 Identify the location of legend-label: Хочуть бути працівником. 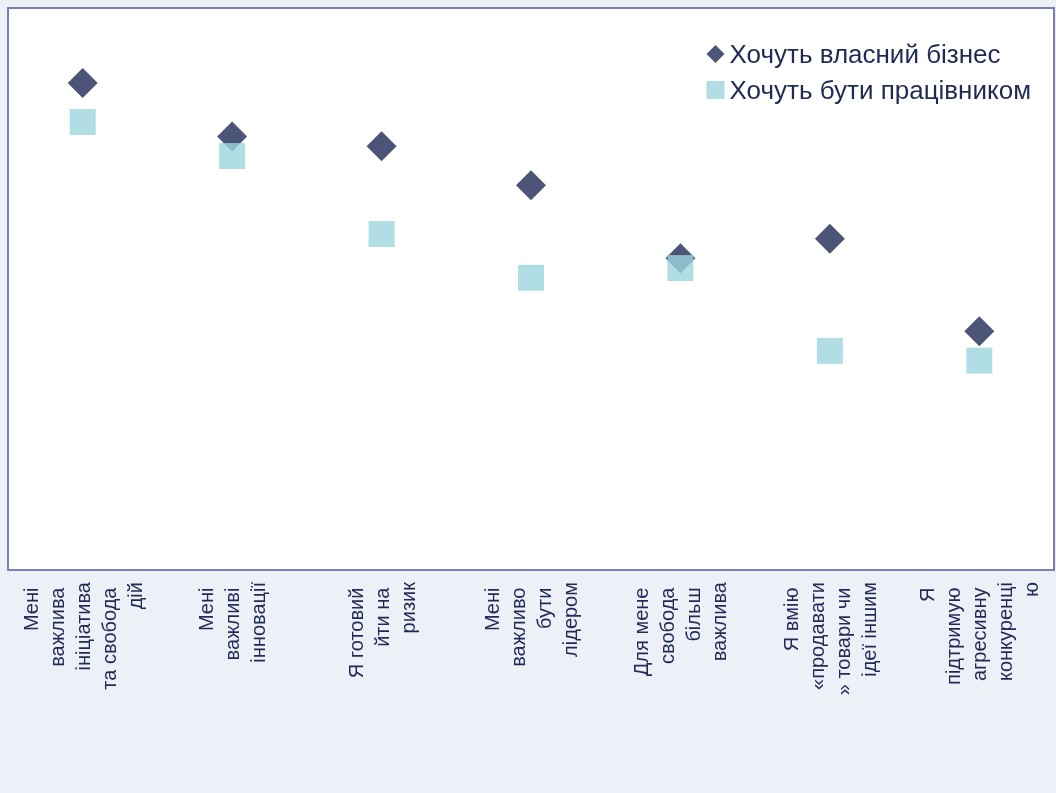
(880, 90).